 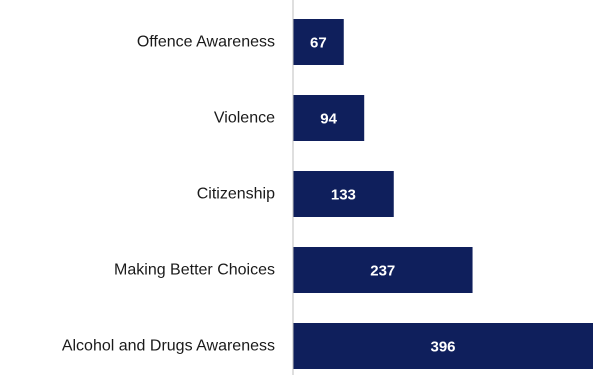 I want to click on category-label-offence-awareness: Offence Awareness, so click(x=206, y=42).